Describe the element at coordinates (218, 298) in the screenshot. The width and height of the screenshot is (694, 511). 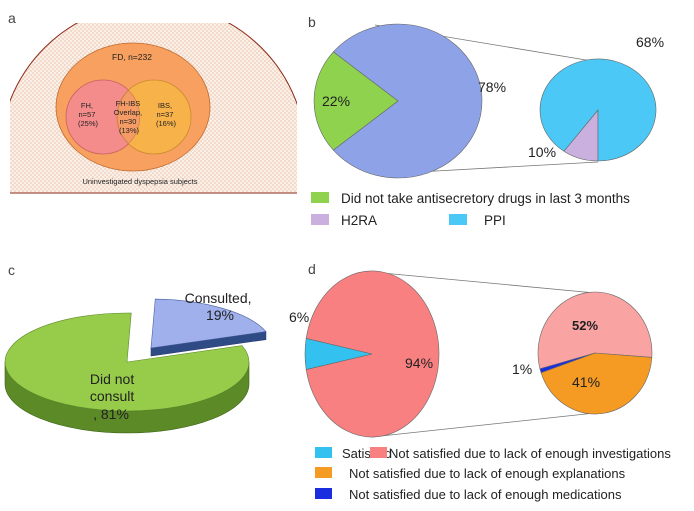
I see `c-consulted-line: Consulted,` at that location.